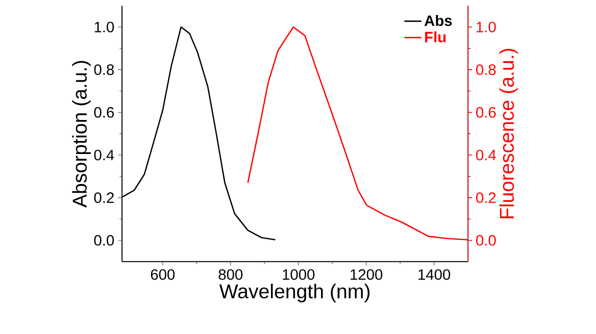 The image size is (596, 334). I want to click on x-tick-label: 1000, so click(298, 274).